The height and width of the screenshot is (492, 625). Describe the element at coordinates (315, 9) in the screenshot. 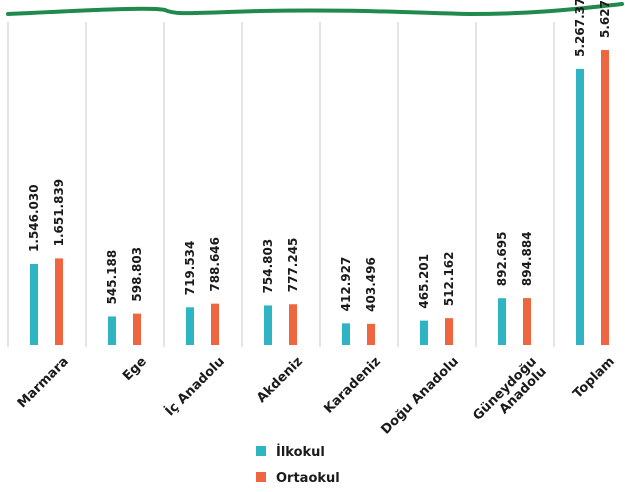

I see `decorative-green-stroke` at that location.